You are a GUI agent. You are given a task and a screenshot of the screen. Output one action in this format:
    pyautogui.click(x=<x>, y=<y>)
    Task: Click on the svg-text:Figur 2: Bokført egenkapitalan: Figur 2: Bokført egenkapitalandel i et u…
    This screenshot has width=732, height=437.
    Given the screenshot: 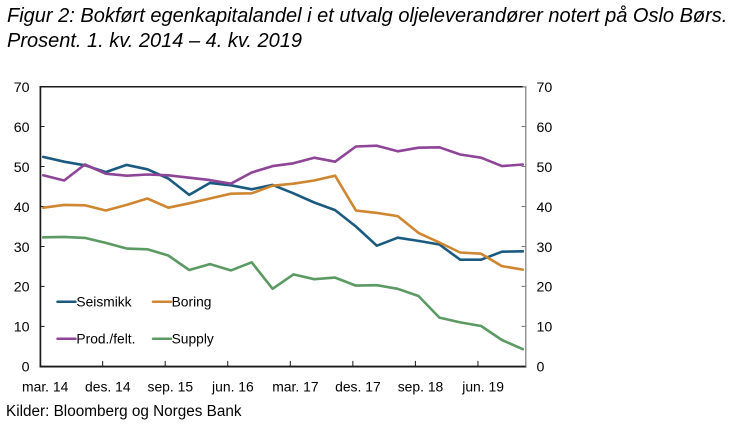 What is the action you would take?
    pyautogui.click(x=367, y=16)
    